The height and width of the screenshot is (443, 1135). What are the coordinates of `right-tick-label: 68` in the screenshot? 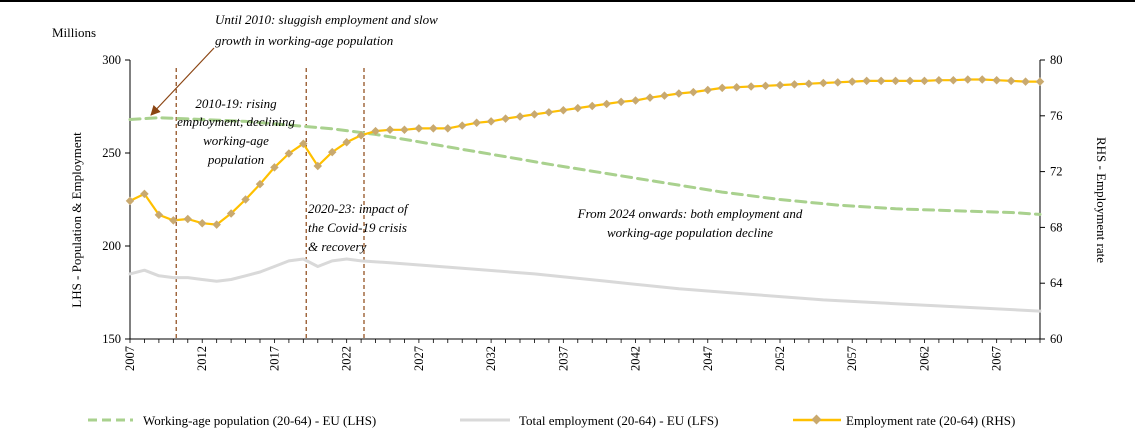 It's located at (1056, 227).